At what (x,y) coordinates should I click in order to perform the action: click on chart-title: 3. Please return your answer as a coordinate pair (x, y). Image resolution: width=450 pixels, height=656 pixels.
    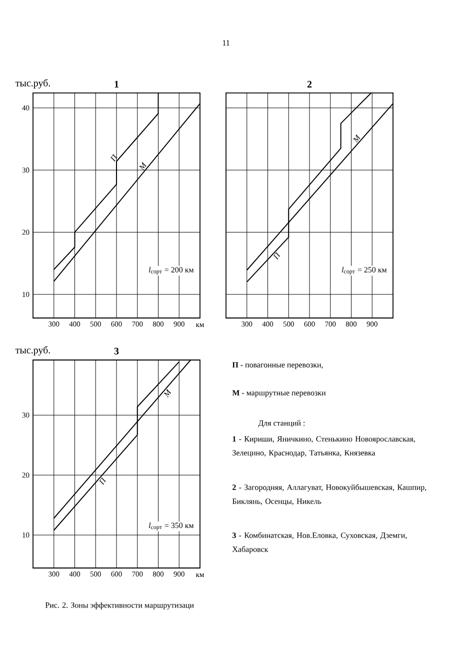
    Looking at the image, I should click on (116, 351).